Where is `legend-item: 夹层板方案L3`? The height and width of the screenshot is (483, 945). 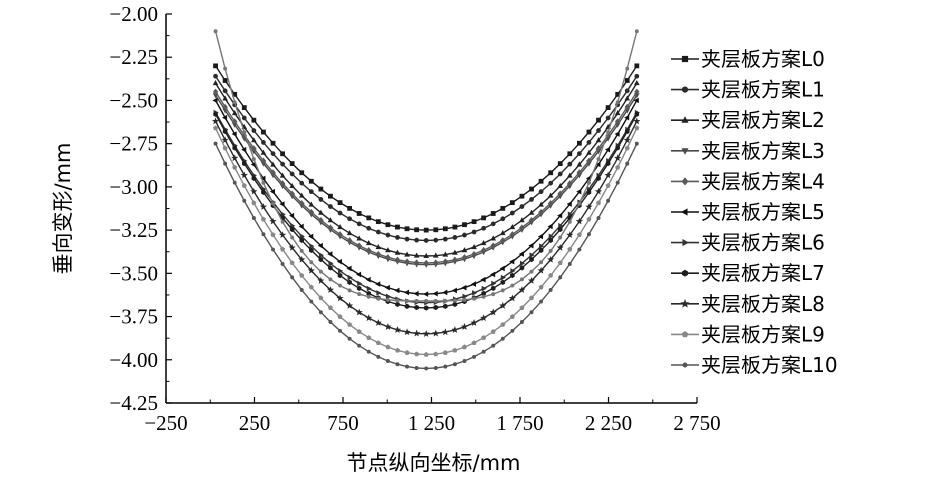
legend-item: 夹层板方案L3 is located at coordinates (748, 151).